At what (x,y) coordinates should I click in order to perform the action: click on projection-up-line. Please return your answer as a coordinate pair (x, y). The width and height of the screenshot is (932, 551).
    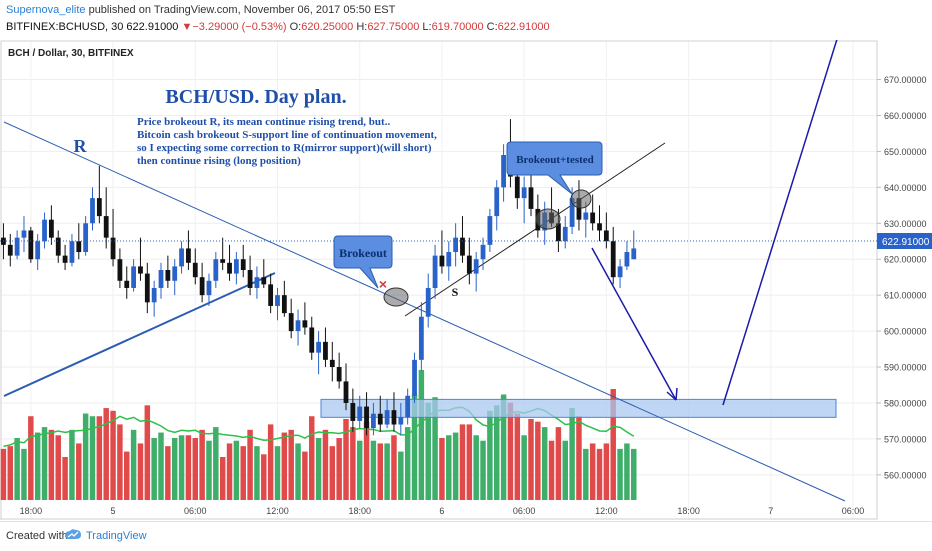
    Looking at the image, I should click on (780, 223).